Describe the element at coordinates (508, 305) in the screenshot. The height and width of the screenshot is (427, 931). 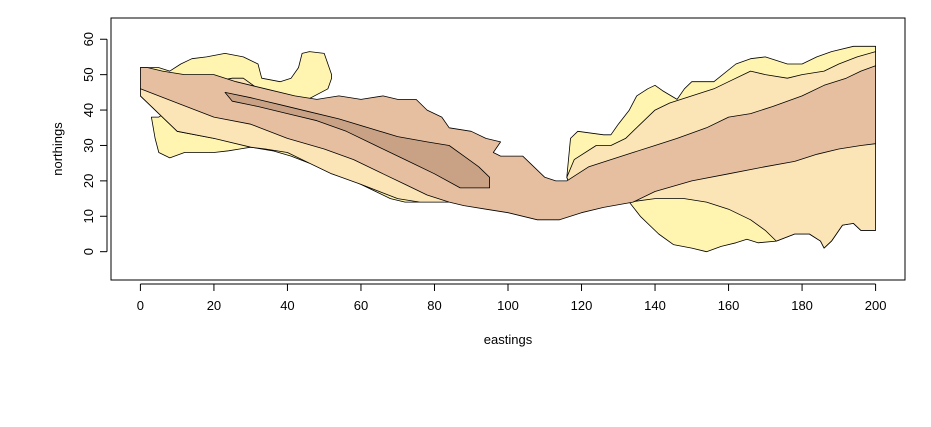
I see `x-tick-label: 100` at that location.